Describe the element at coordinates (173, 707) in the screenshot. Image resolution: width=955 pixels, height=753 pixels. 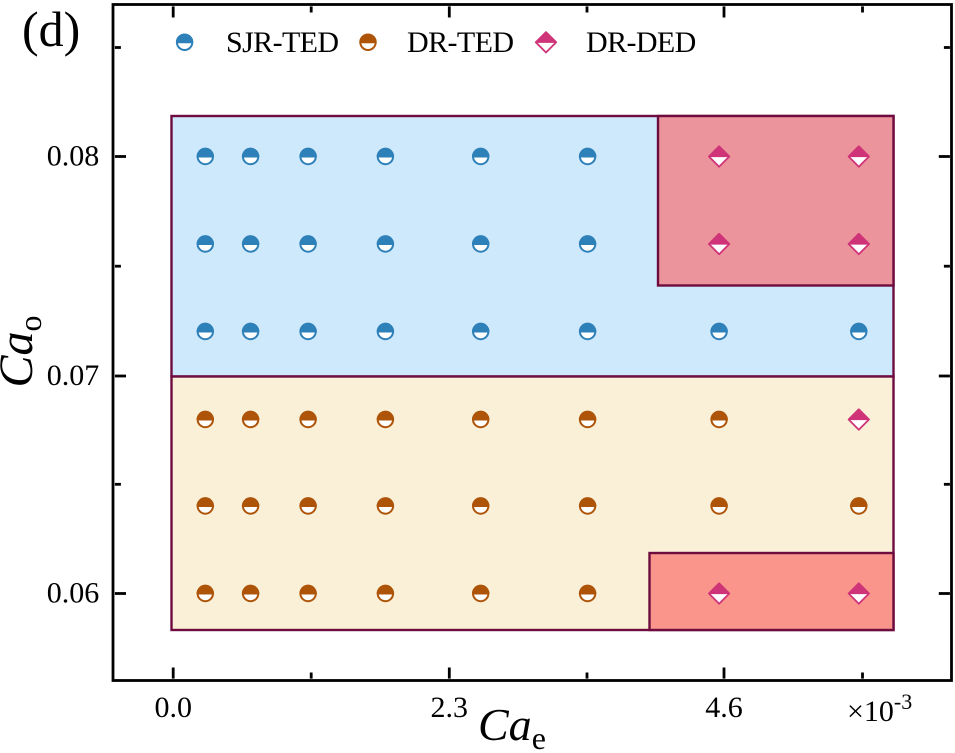
I see `svg-text: 0.0` at that location.